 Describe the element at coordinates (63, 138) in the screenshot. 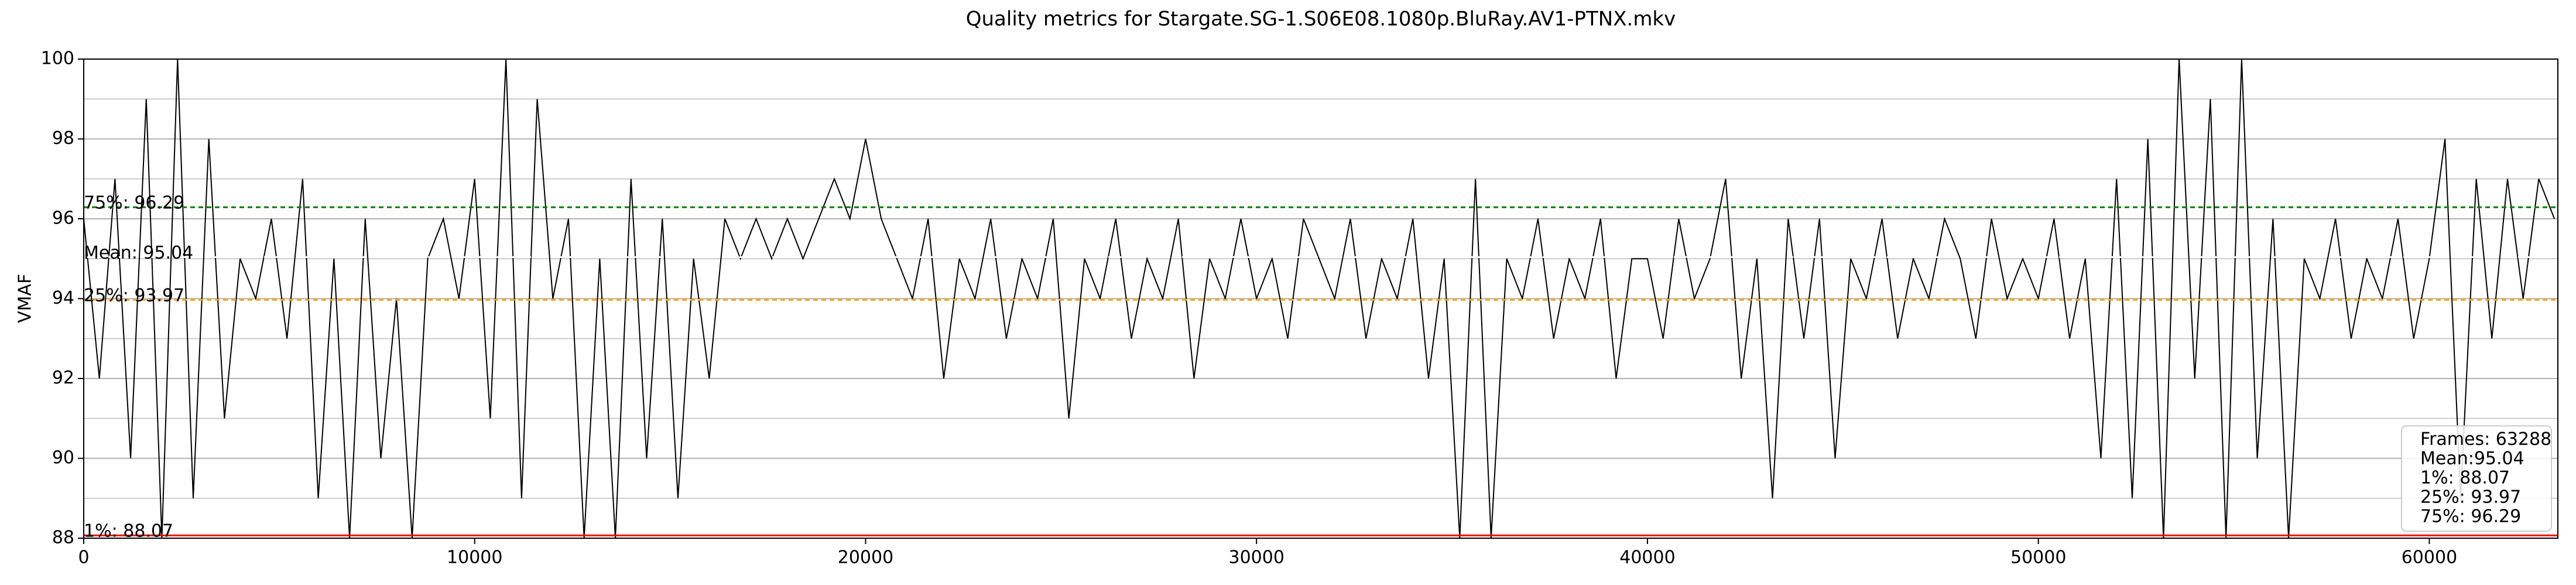

I see `y-tick-label: 98` at that location.